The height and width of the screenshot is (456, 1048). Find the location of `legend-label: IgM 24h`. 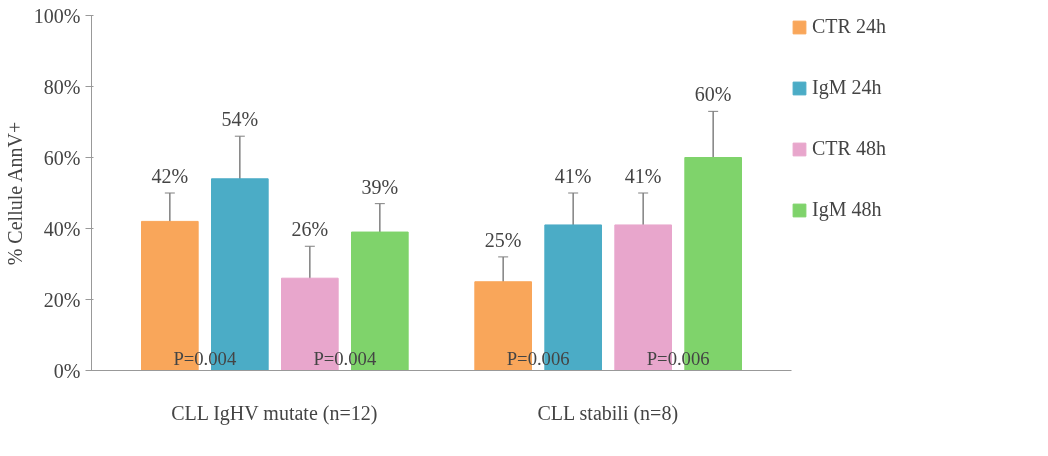

legend-label: IgM 24h is located at coordinates (847, 87).